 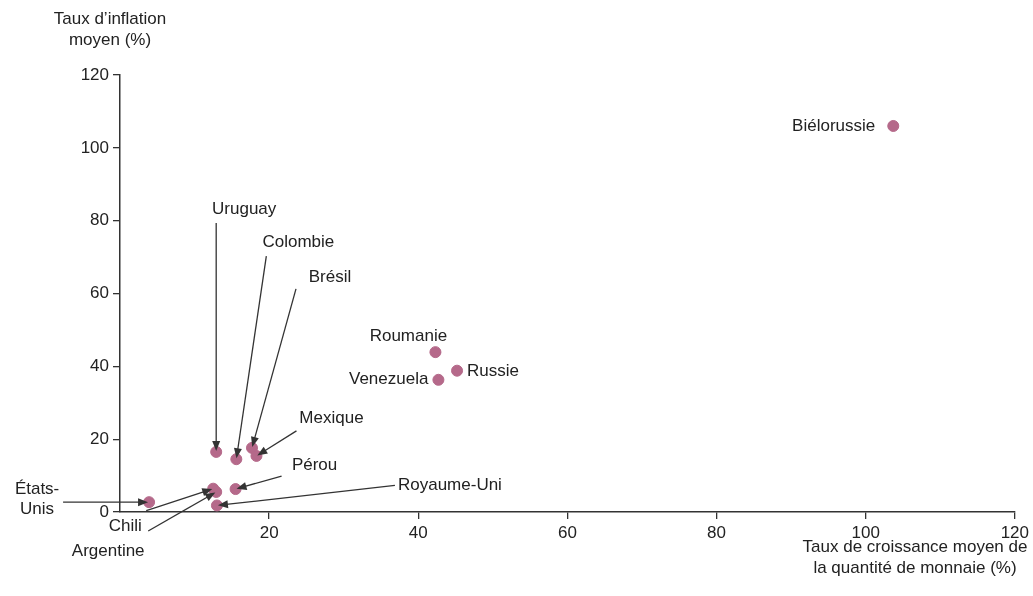 I want to click on y-tick-label: 100, so click(x=94, y=147).